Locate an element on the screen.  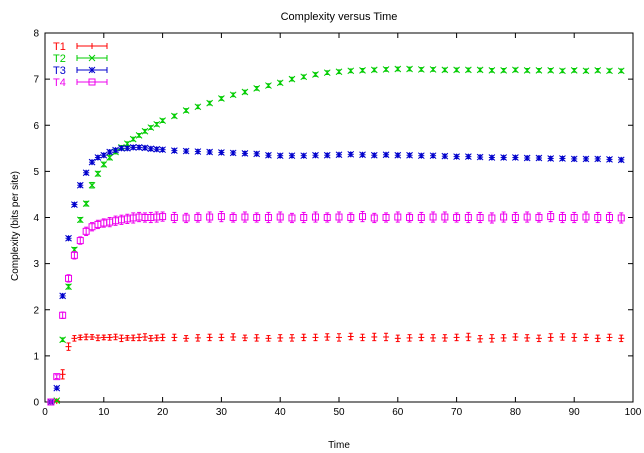
legend-marker is located at coordinates (92, 58).